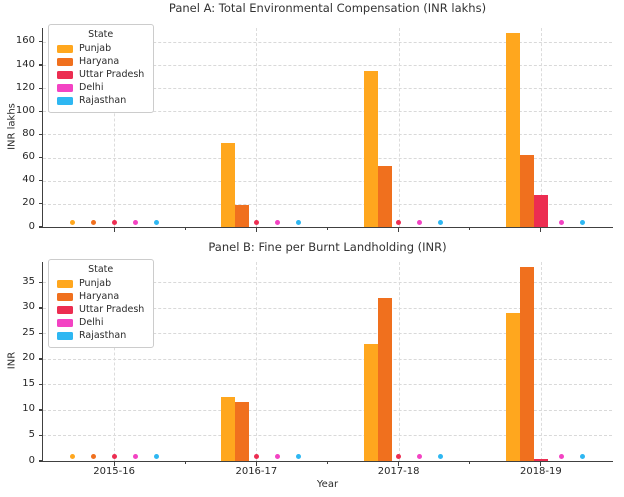  Describe the element at coordinates (31, 226) in the screenshot. I see `panel-a-y-tick-label: 0` at that location.